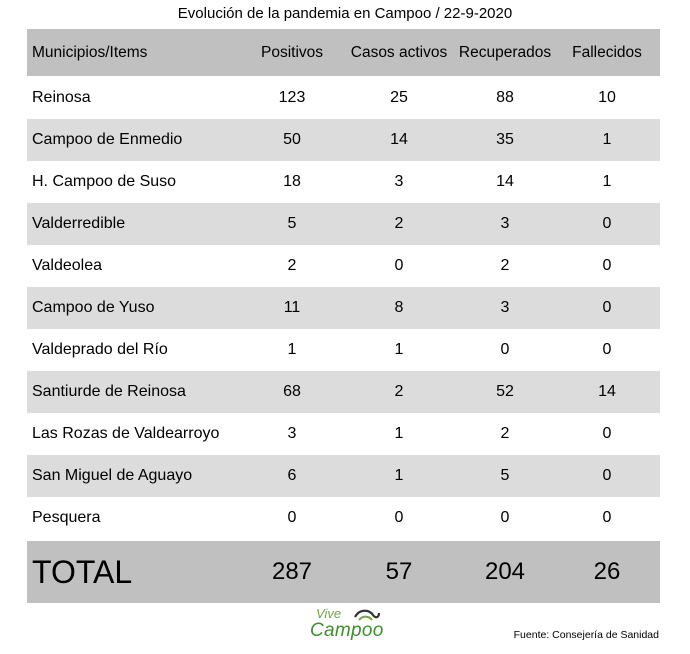 The height and width of the screenshot is (654, 690). Describe the element at coordinates (292, 391) in the screenshot. I see `value-cell: 68` at that location.